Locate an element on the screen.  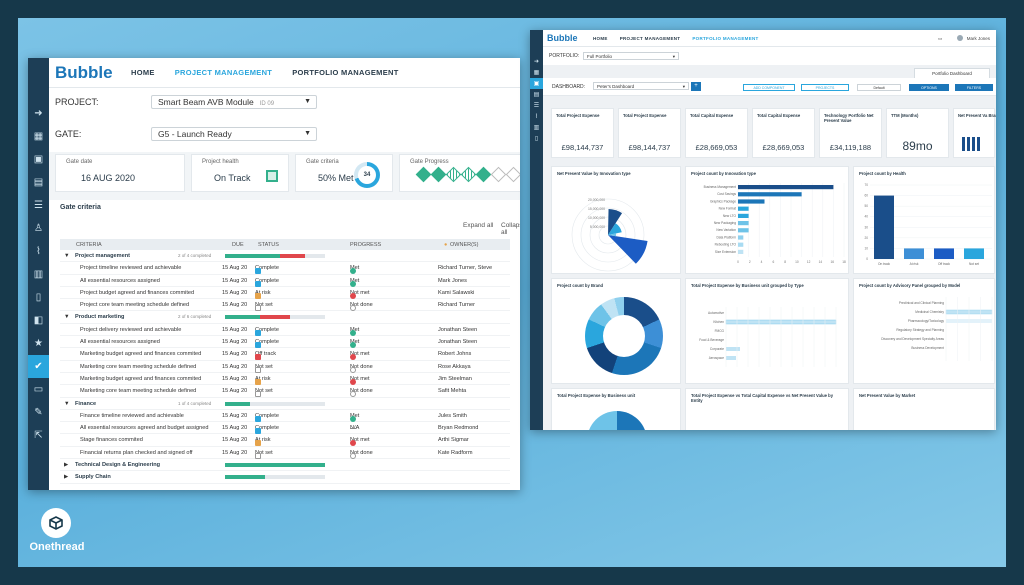
onethread-logo: Onethread is located at coordinates (56, 536).